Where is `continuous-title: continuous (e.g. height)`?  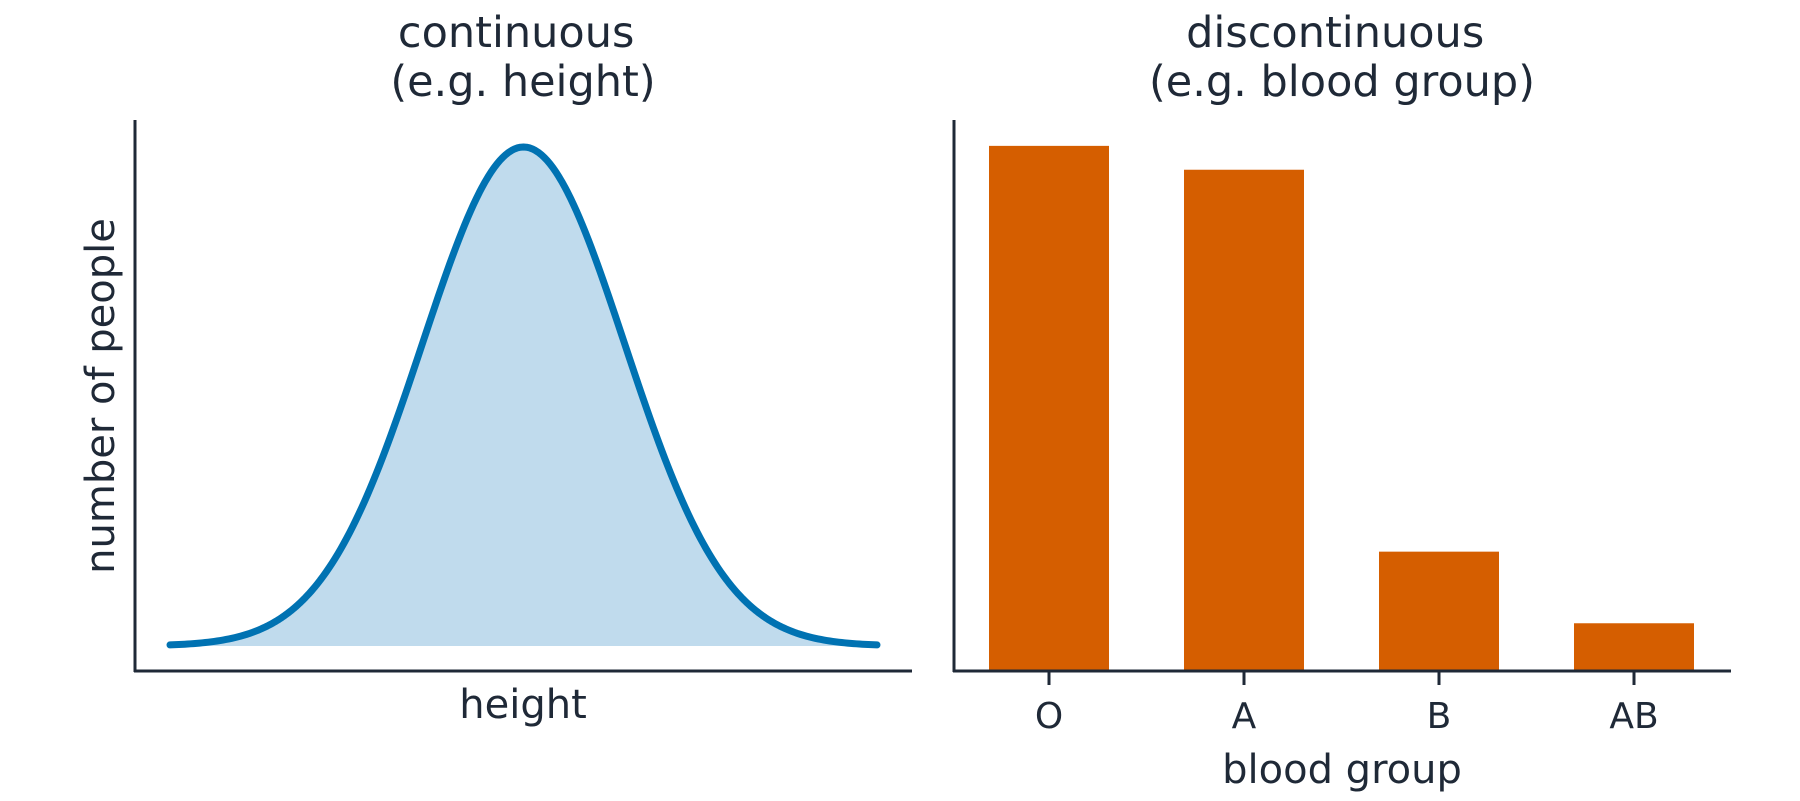
continuous-title: continuous (e.g. height) is located at coordinates (522, 57).